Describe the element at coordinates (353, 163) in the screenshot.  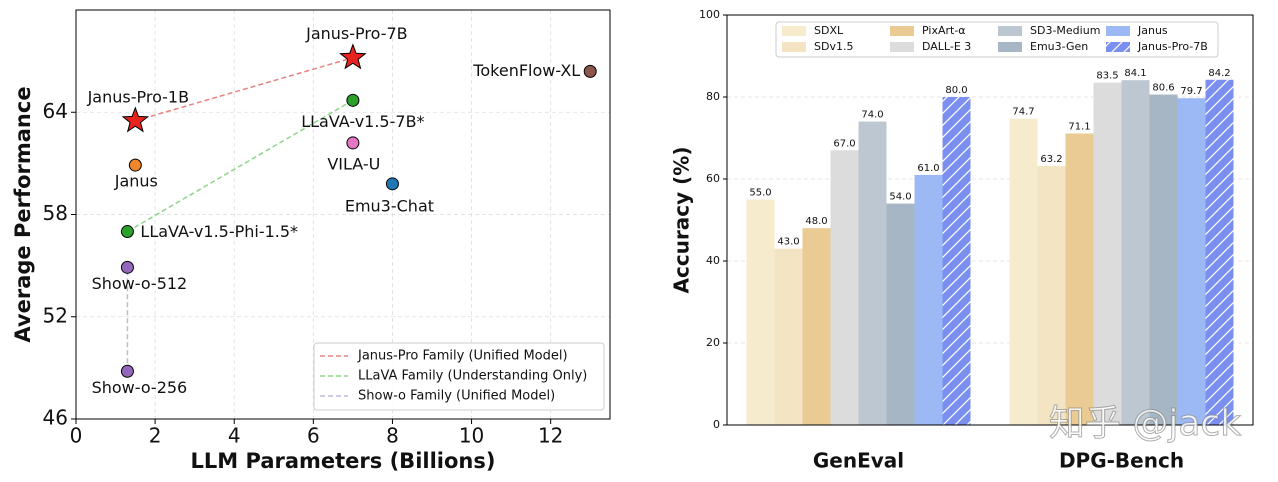
I see `point-label: VILA-U` at that location.